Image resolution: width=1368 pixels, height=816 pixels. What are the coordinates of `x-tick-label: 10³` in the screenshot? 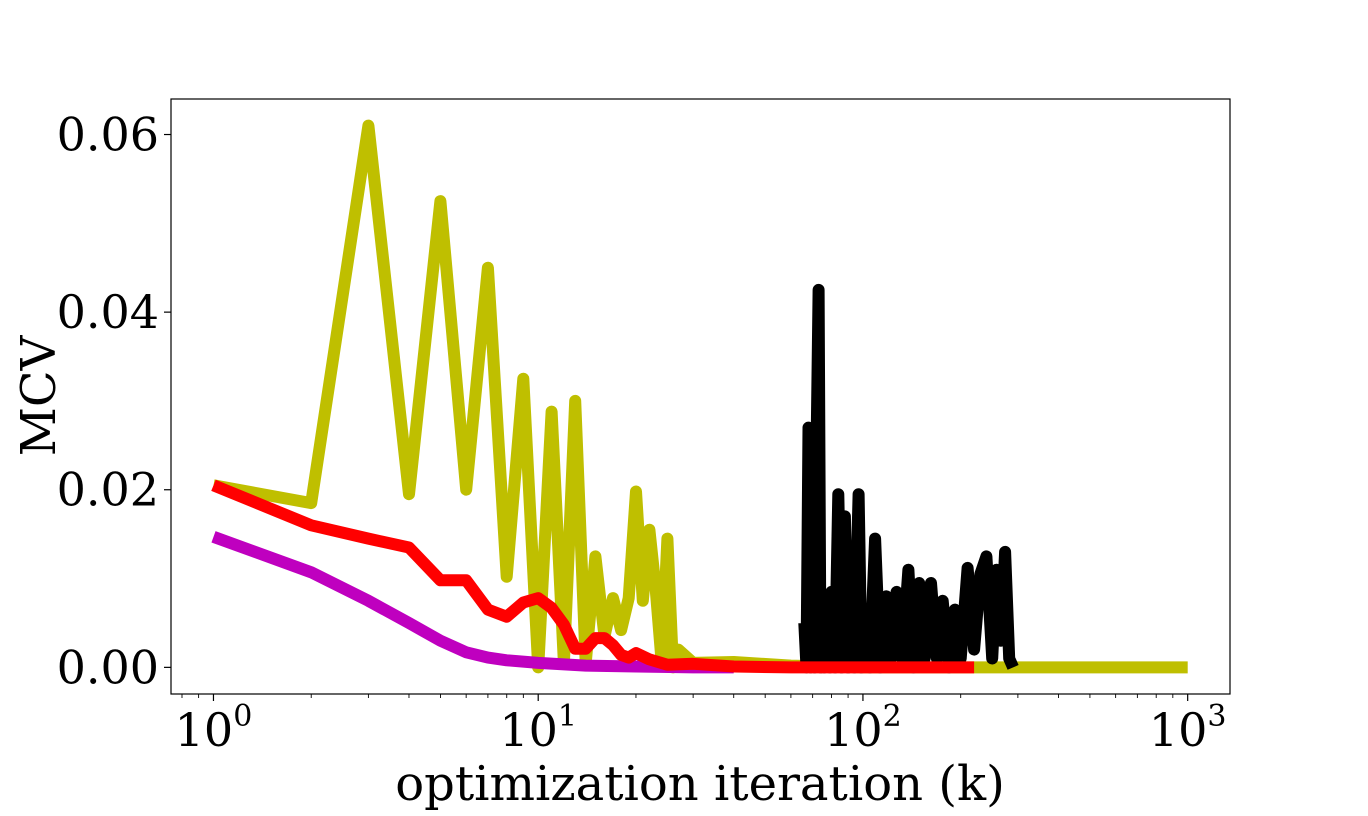 It's located at (1188, 728).